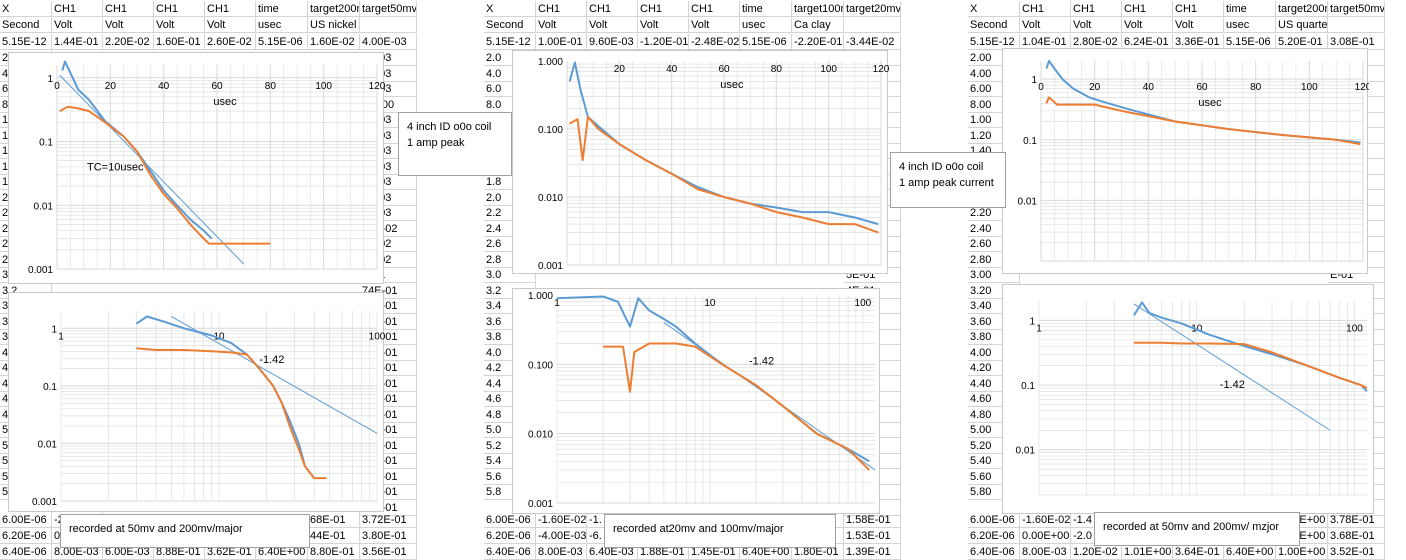 This screenshot has height=560, width=1406. Describe the element at coordinates (561, 536) in the screenshot. I see `data-cell: -4.00E-03` at that location.